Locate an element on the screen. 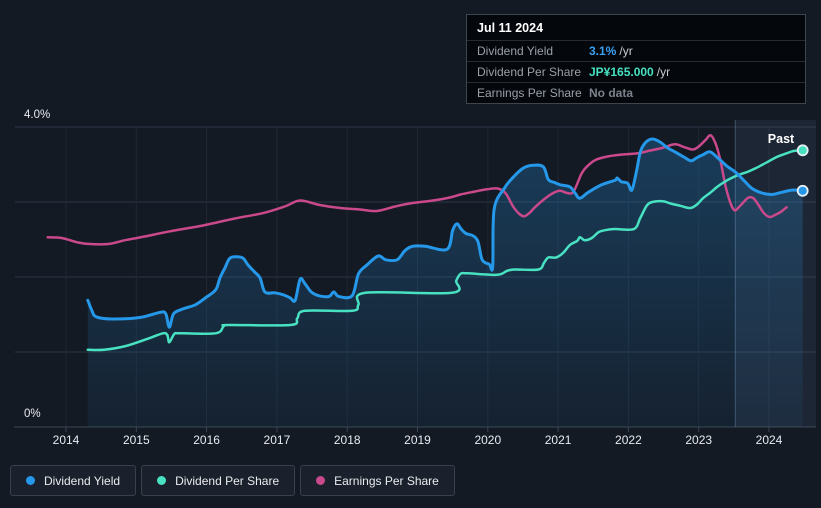 Image resolution: width=821 pixels, height=508 pixels. tooltip-row-earnings-per-share: Earnings Per Share No data is located at coordinates (636, 92).